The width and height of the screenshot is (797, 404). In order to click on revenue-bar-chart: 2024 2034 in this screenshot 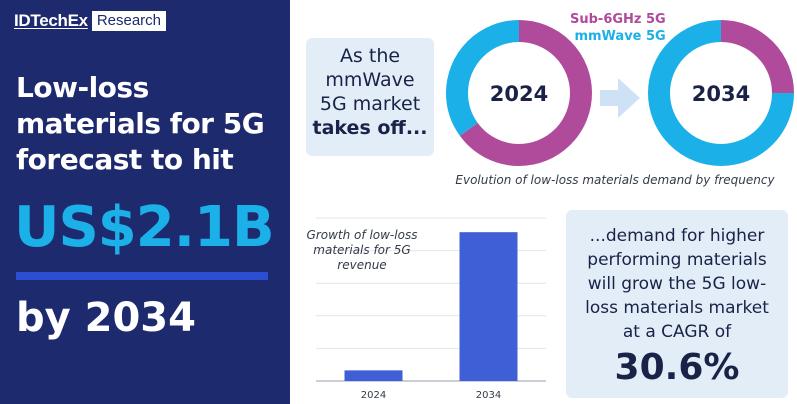, I will do `click(431, 309)`.